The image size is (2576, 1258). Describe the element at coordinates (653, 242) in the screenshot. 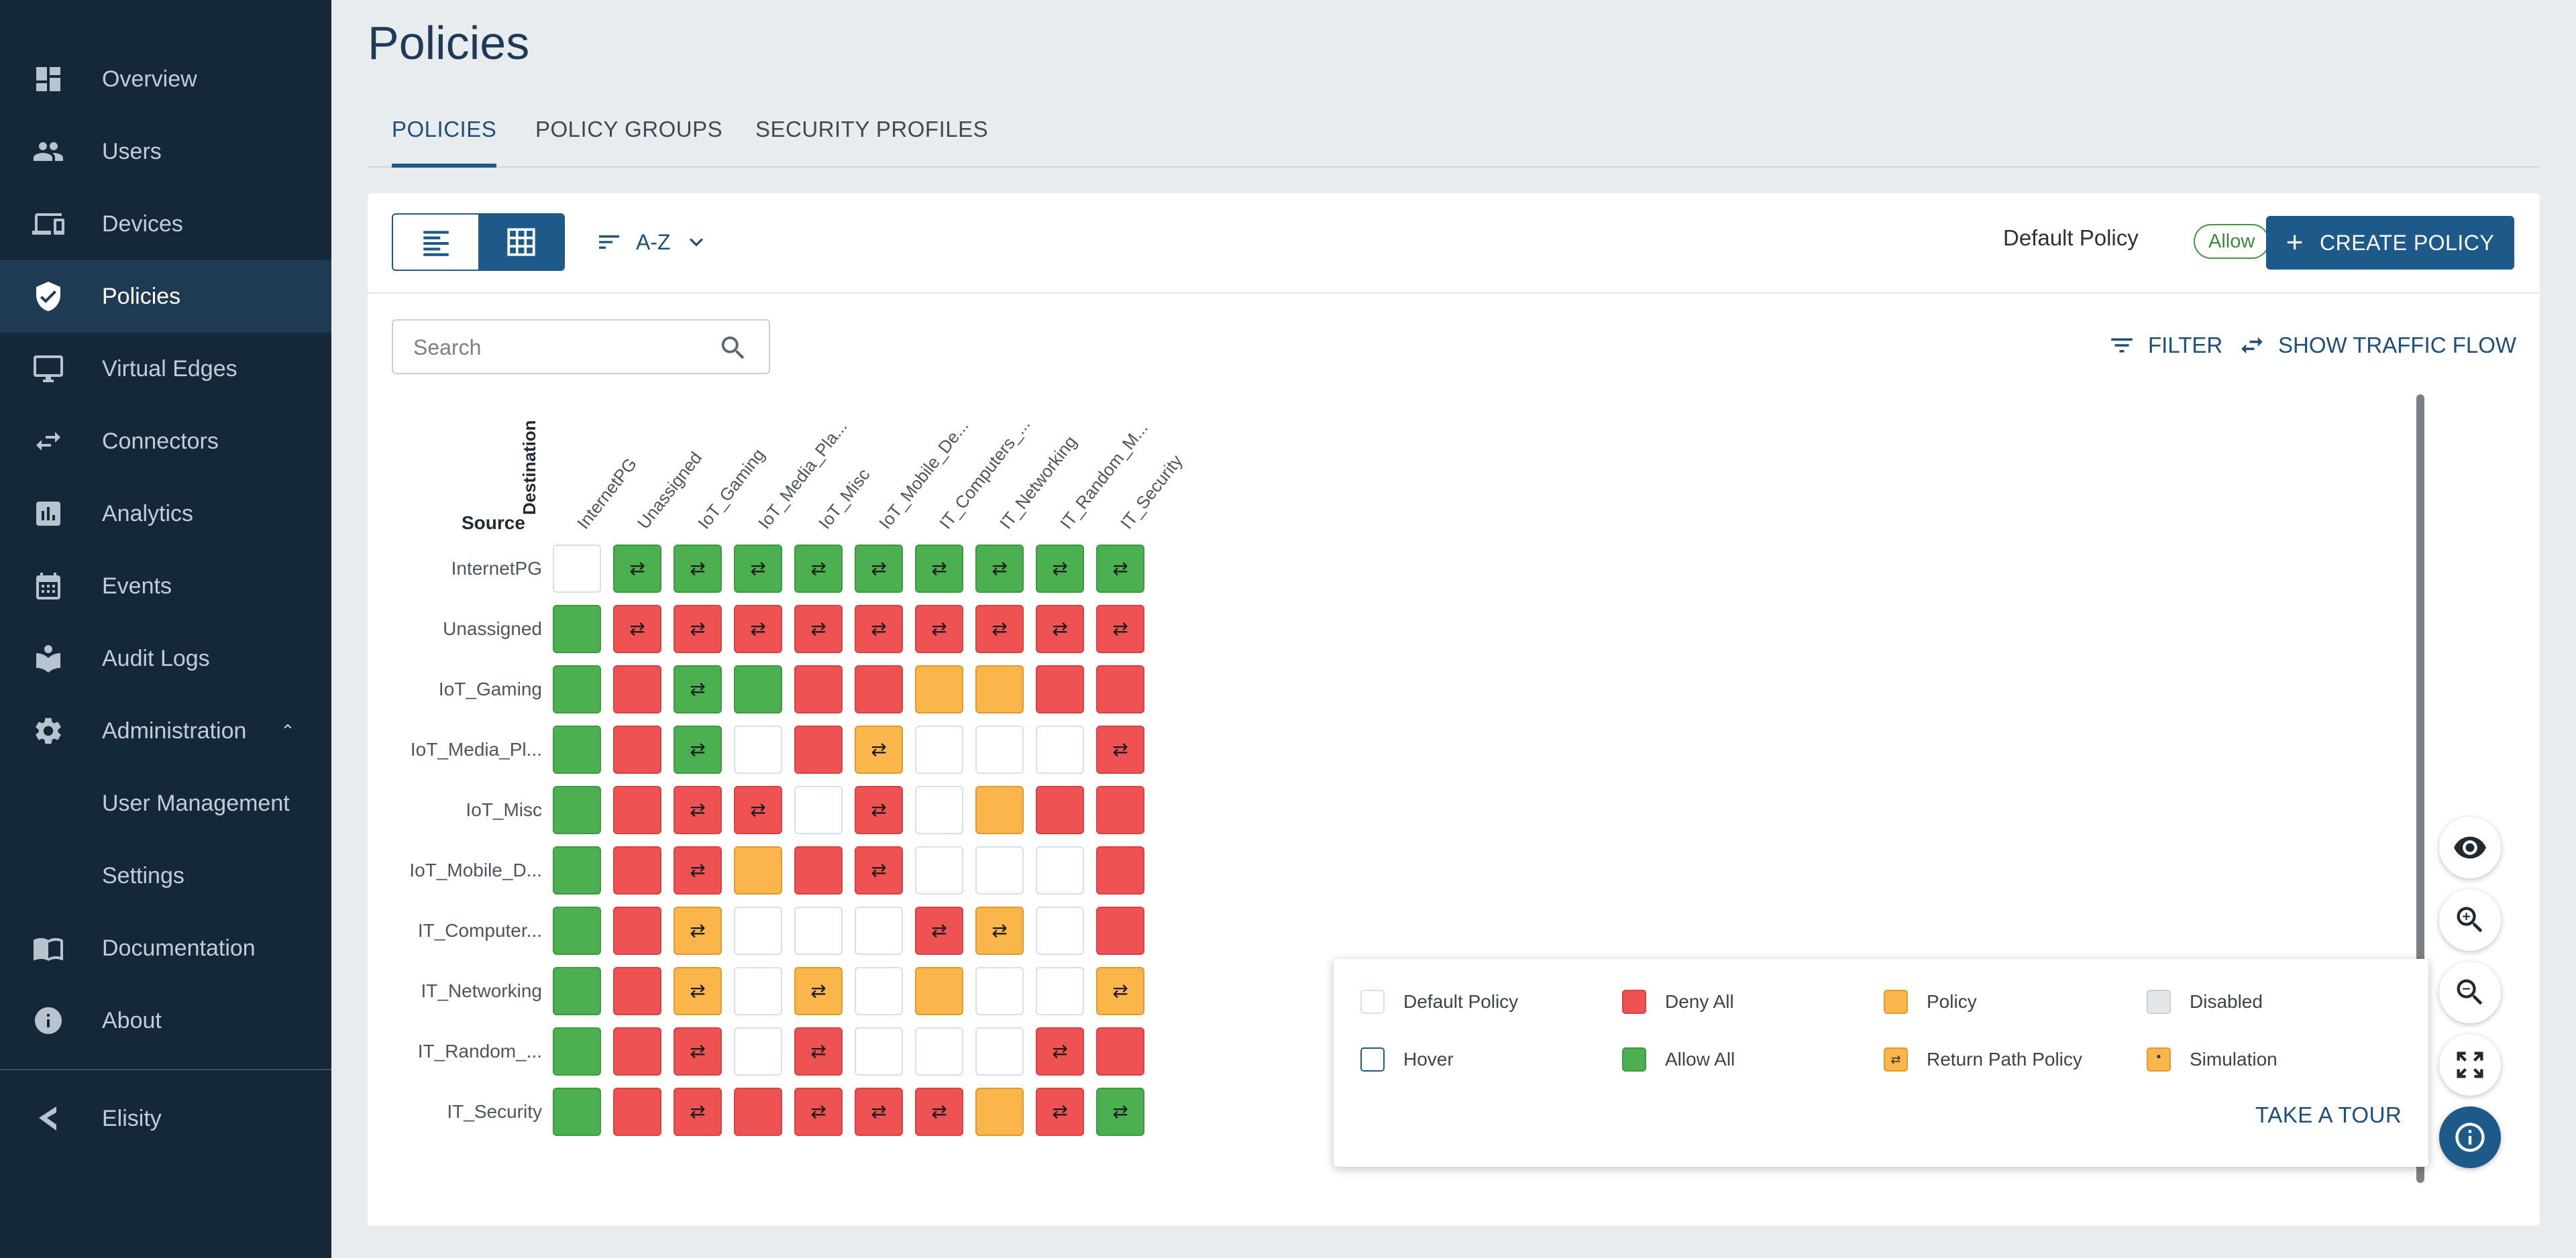

I see `sort-dropdown: A-Z` at that location.